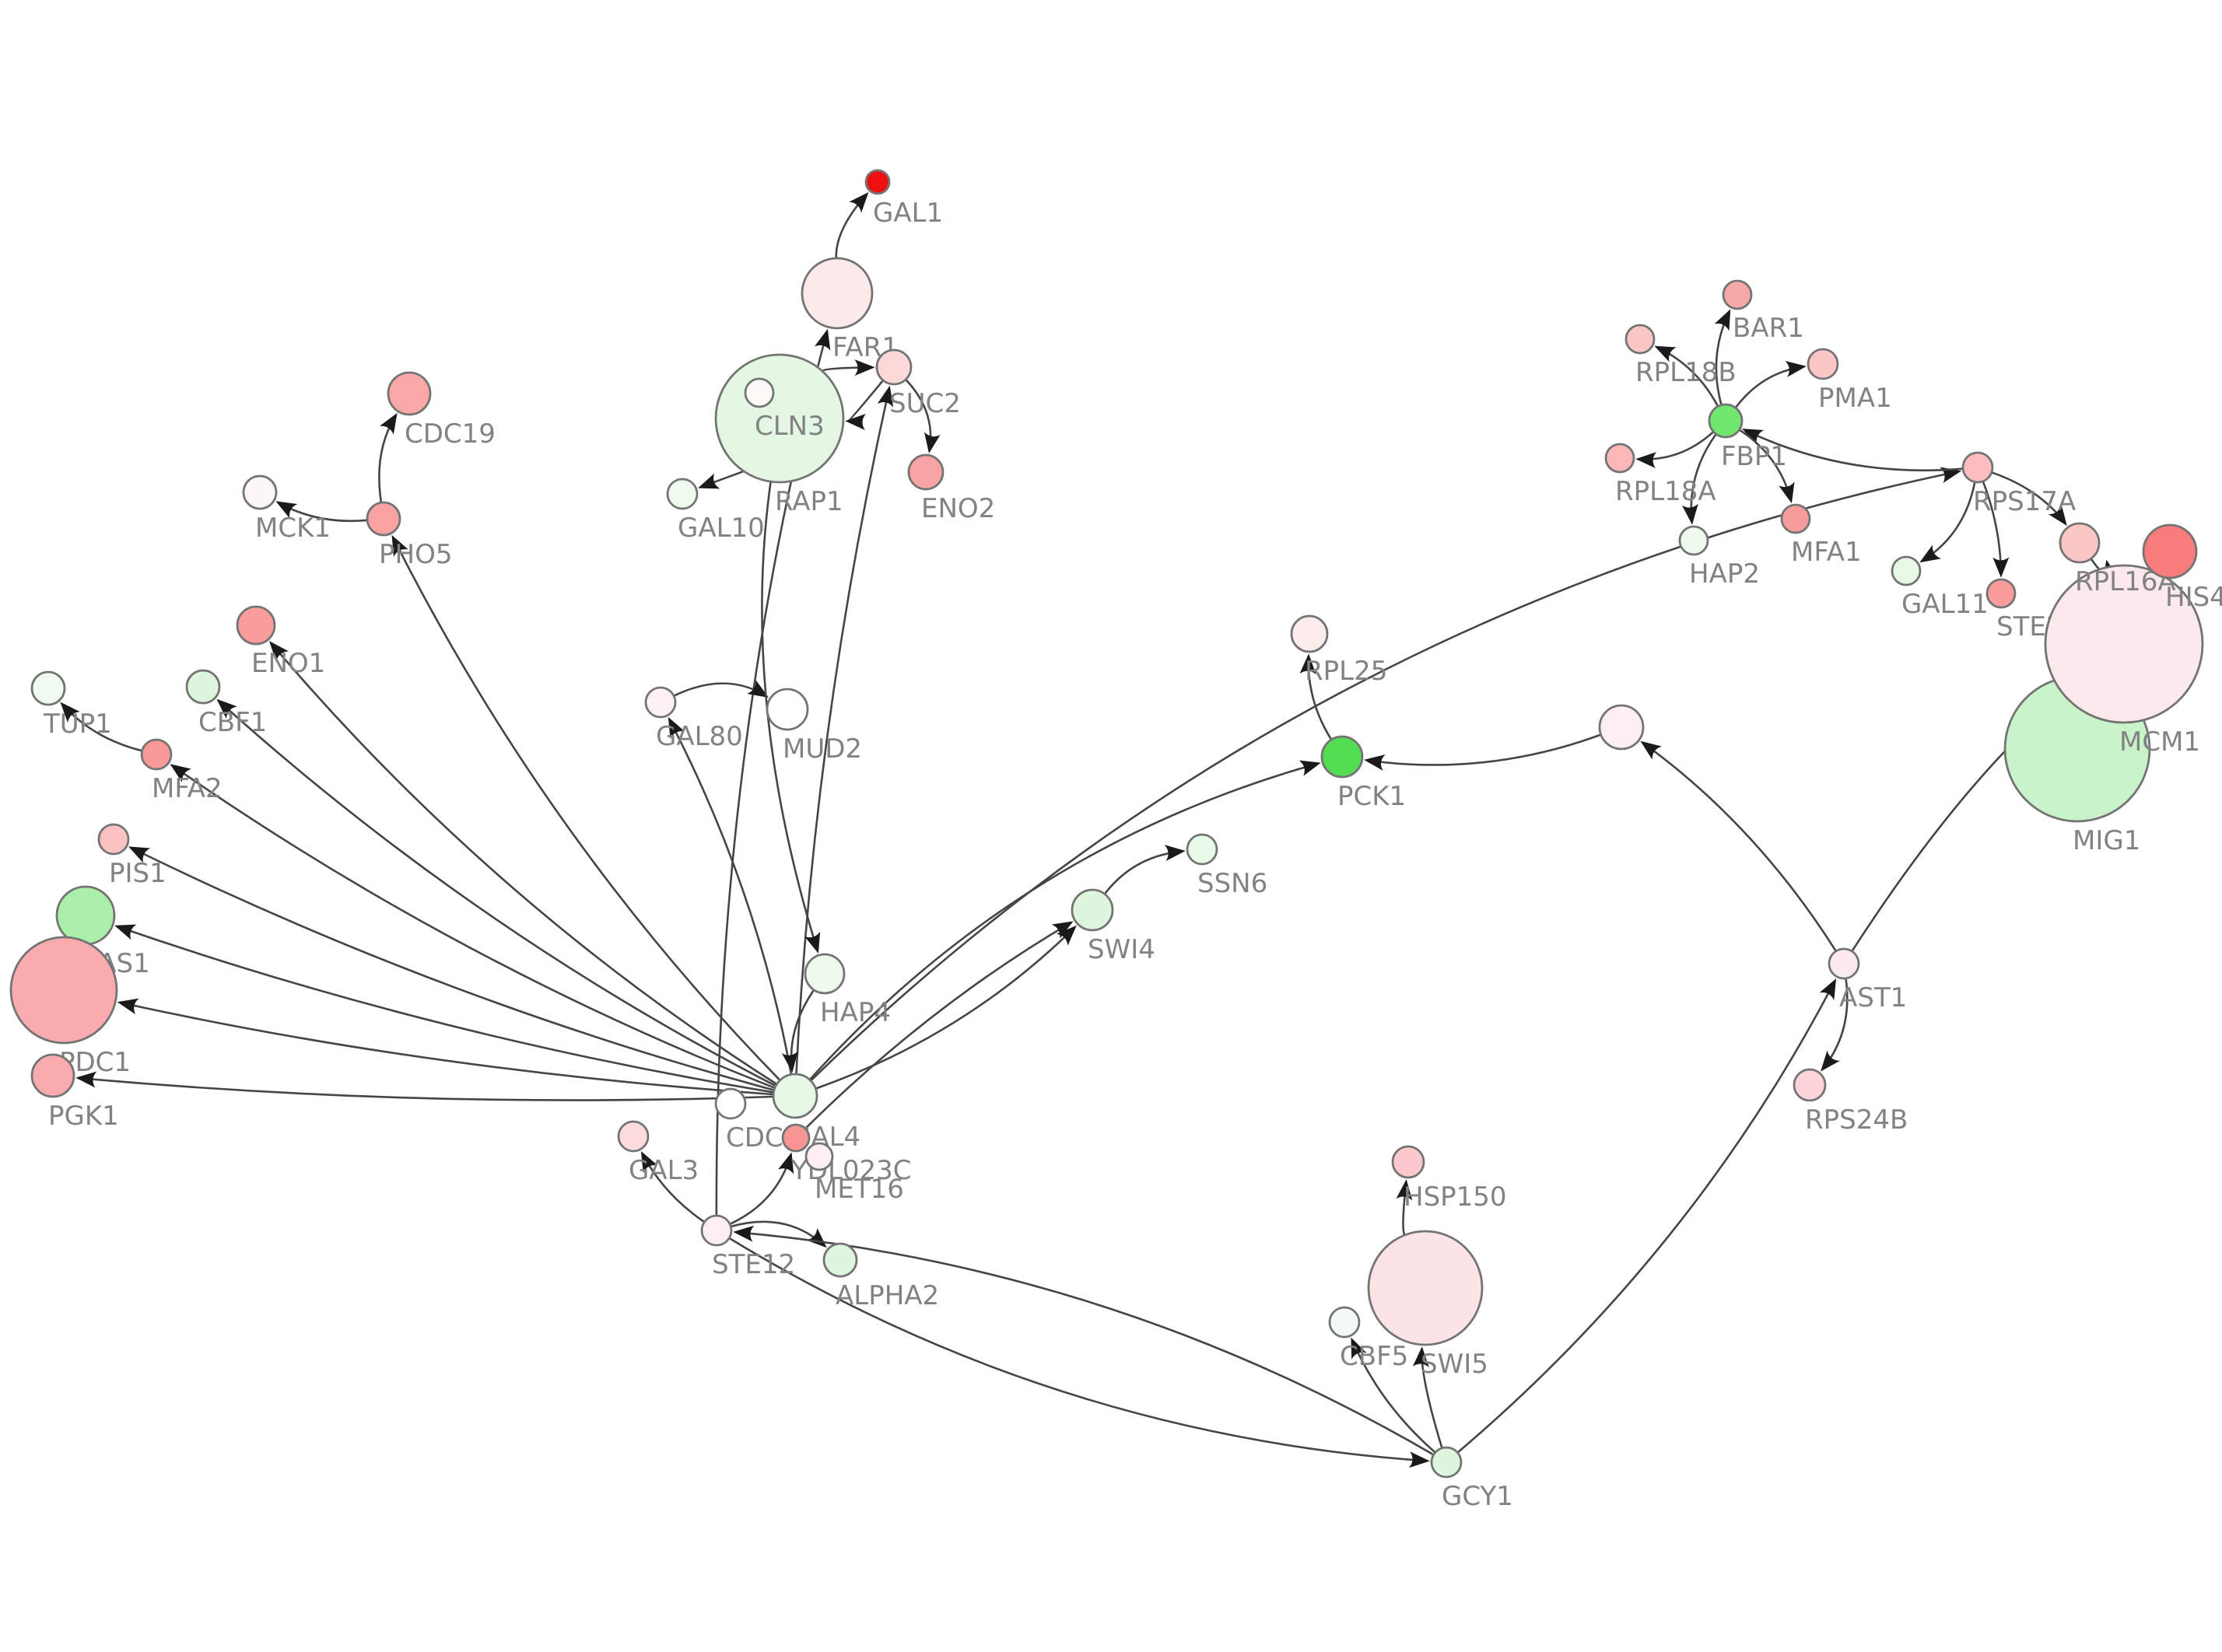  Describe the element at coordinates (256, 626) in the screenshot. I see `gene-node-eno1` at that location.